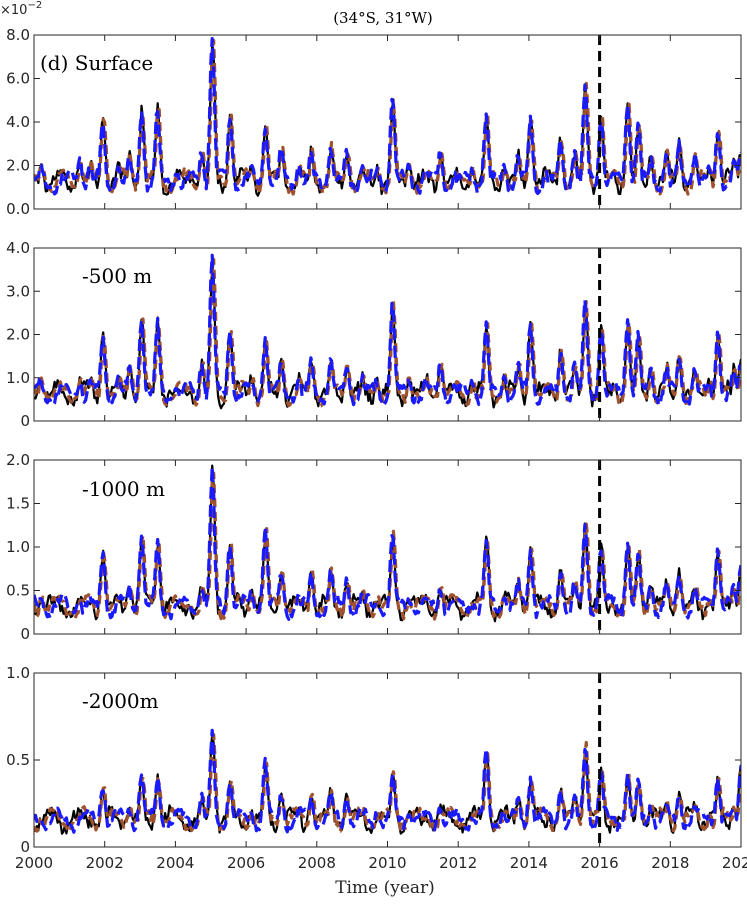  Describe the element at coordinates (18, 291) in the screenshot. I see `y-tick-label: 3.0` at that location.